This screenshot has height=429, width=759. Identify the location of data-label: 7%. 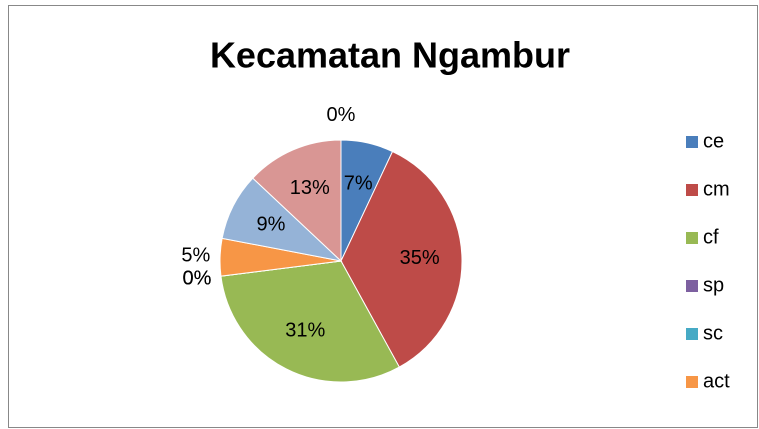
(358, 184).